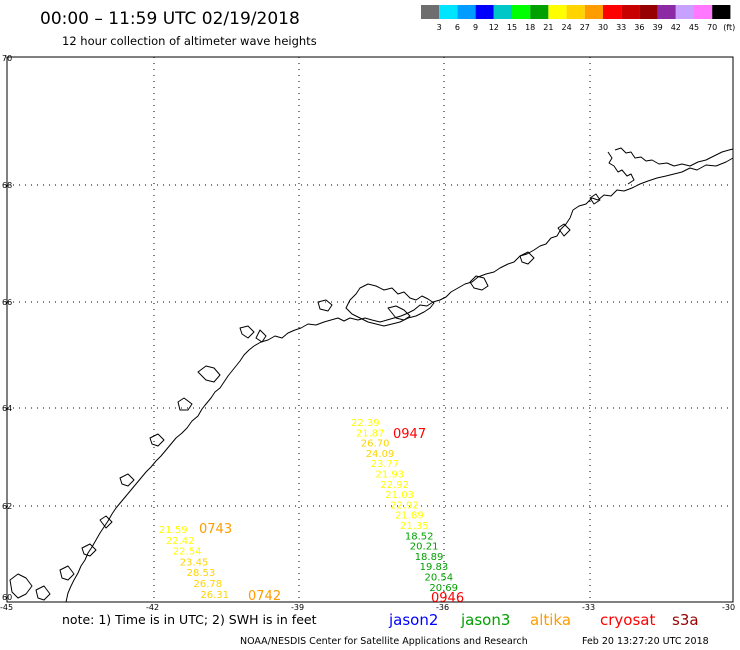 This screenshot has height=650, width=740. Describe the element at coordinates (627, 620) in the screenshot. I see `satellite-cryosat: cryosat` at that location.